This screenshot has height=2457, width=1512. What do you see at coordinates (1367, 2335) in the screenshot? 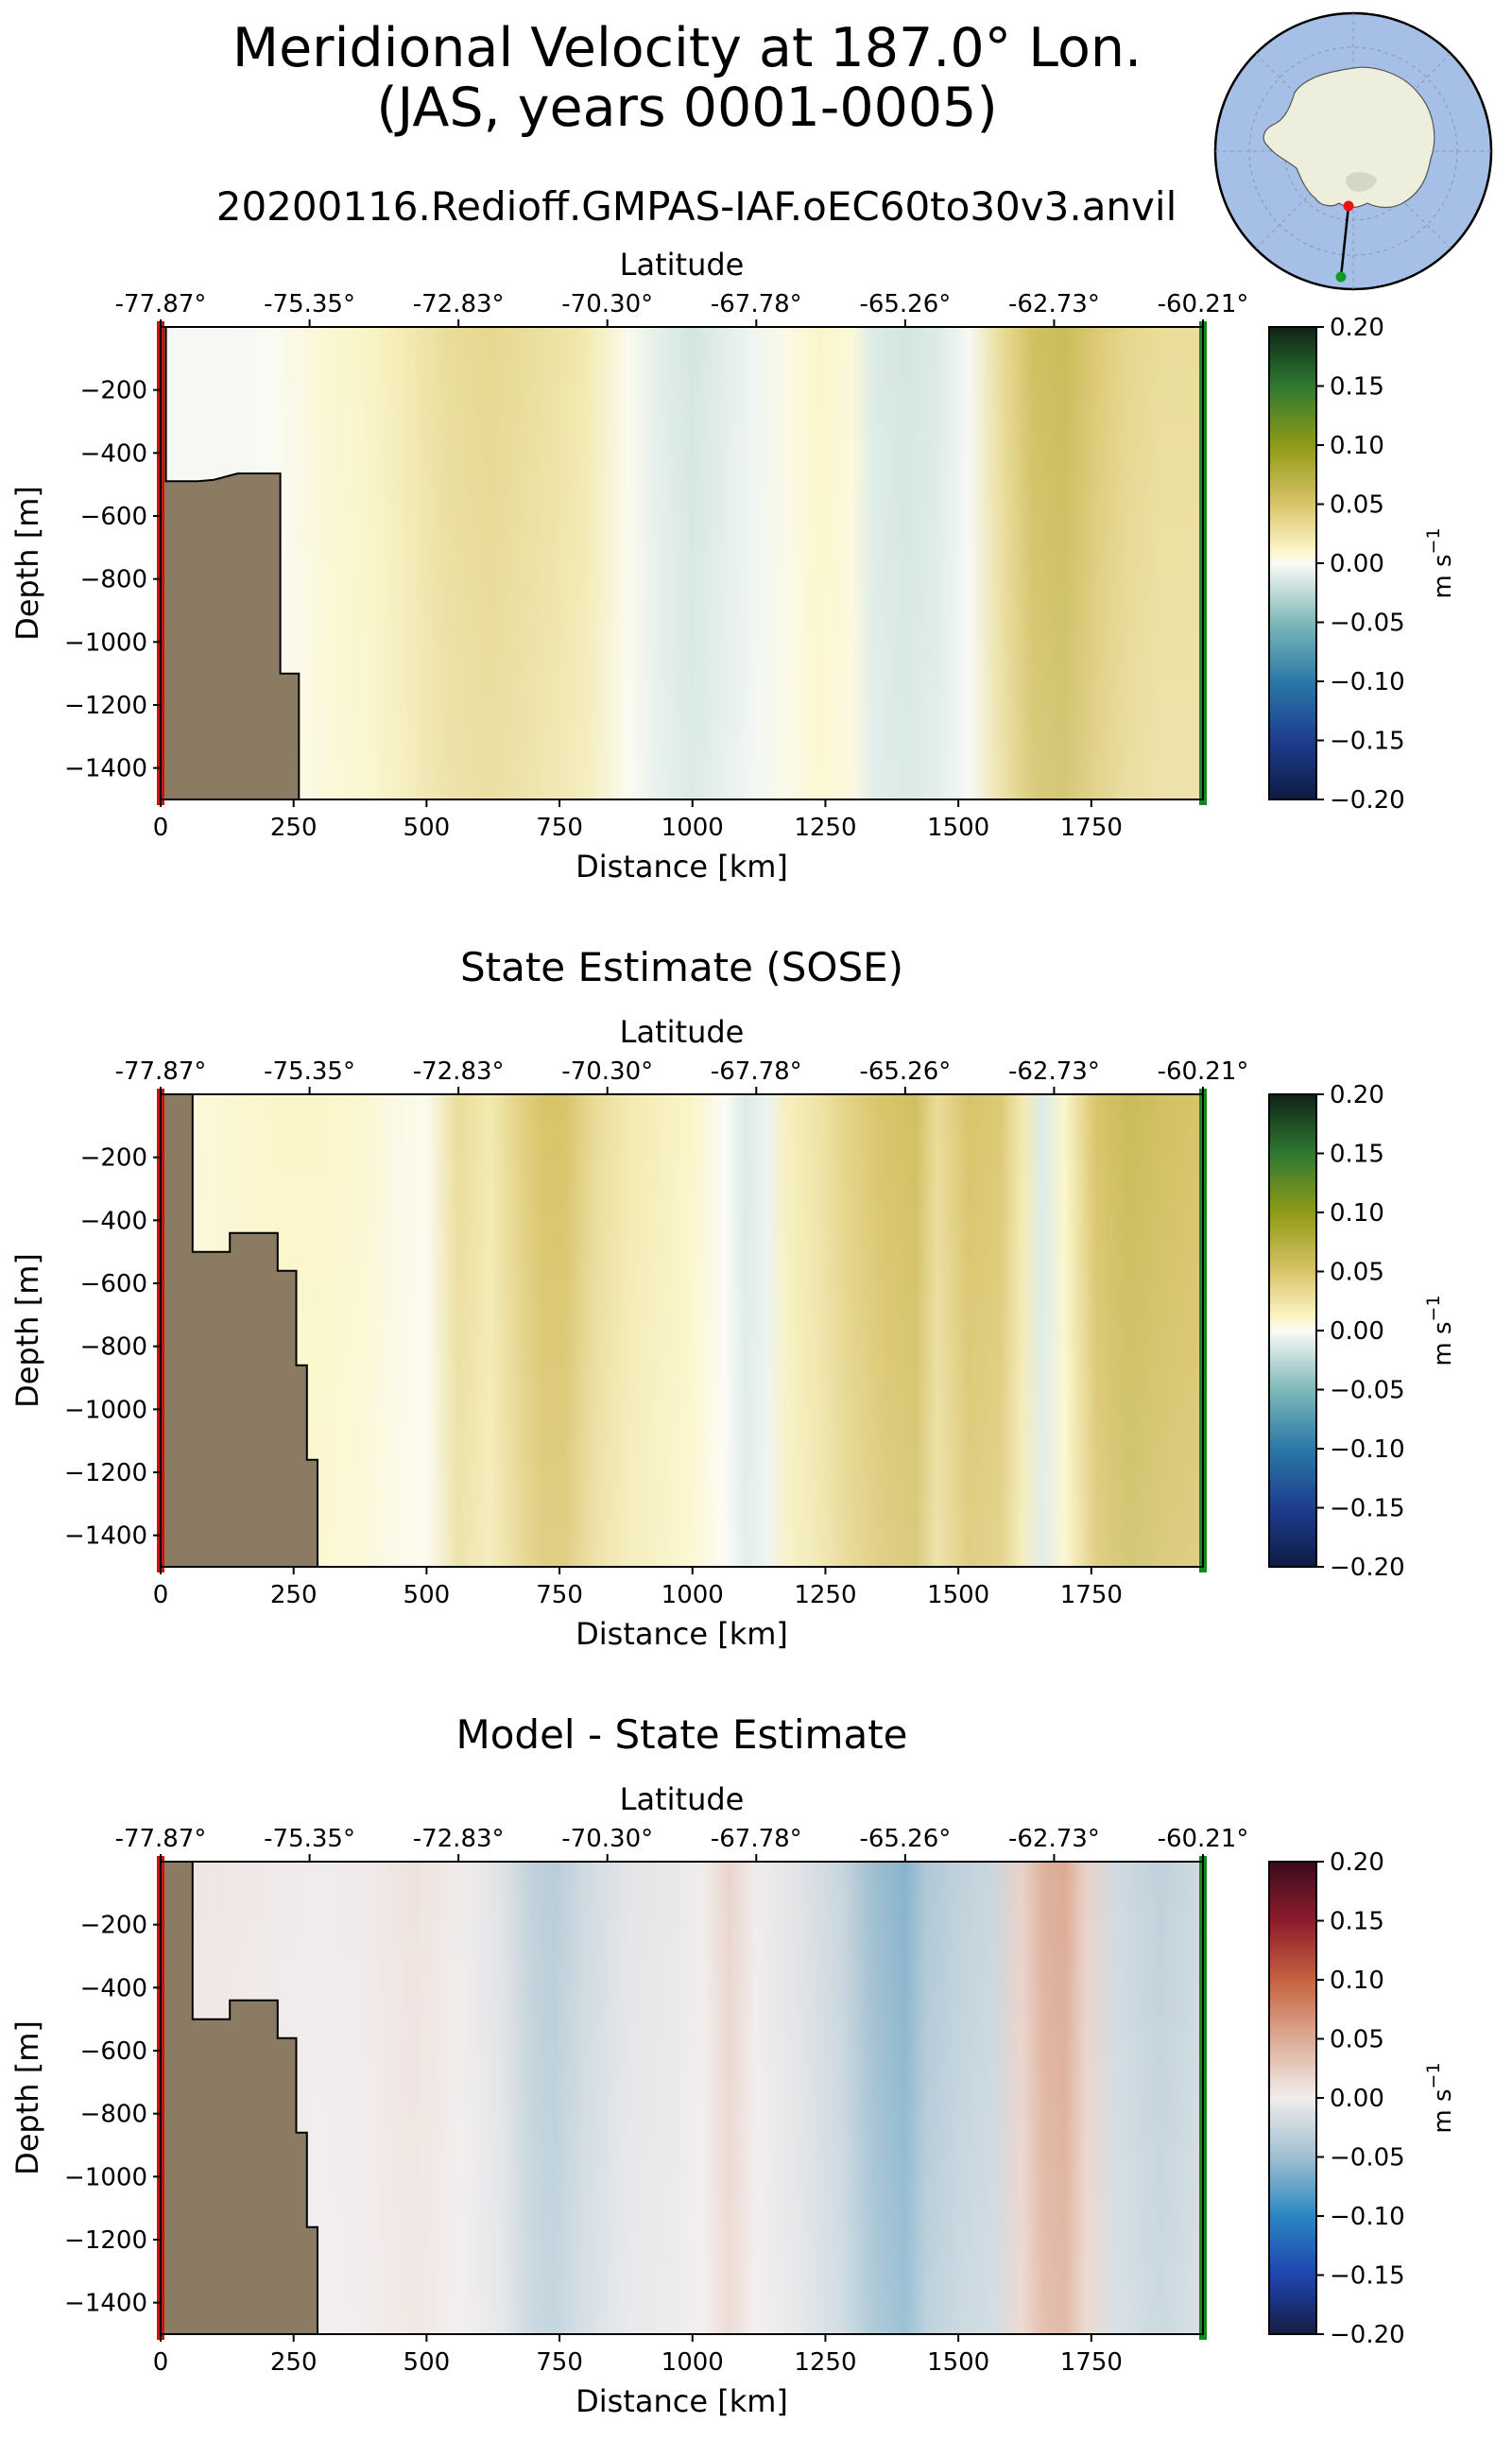
I see `colorbar-tick-label: −0.20` at bounding box center [1367, 2335].